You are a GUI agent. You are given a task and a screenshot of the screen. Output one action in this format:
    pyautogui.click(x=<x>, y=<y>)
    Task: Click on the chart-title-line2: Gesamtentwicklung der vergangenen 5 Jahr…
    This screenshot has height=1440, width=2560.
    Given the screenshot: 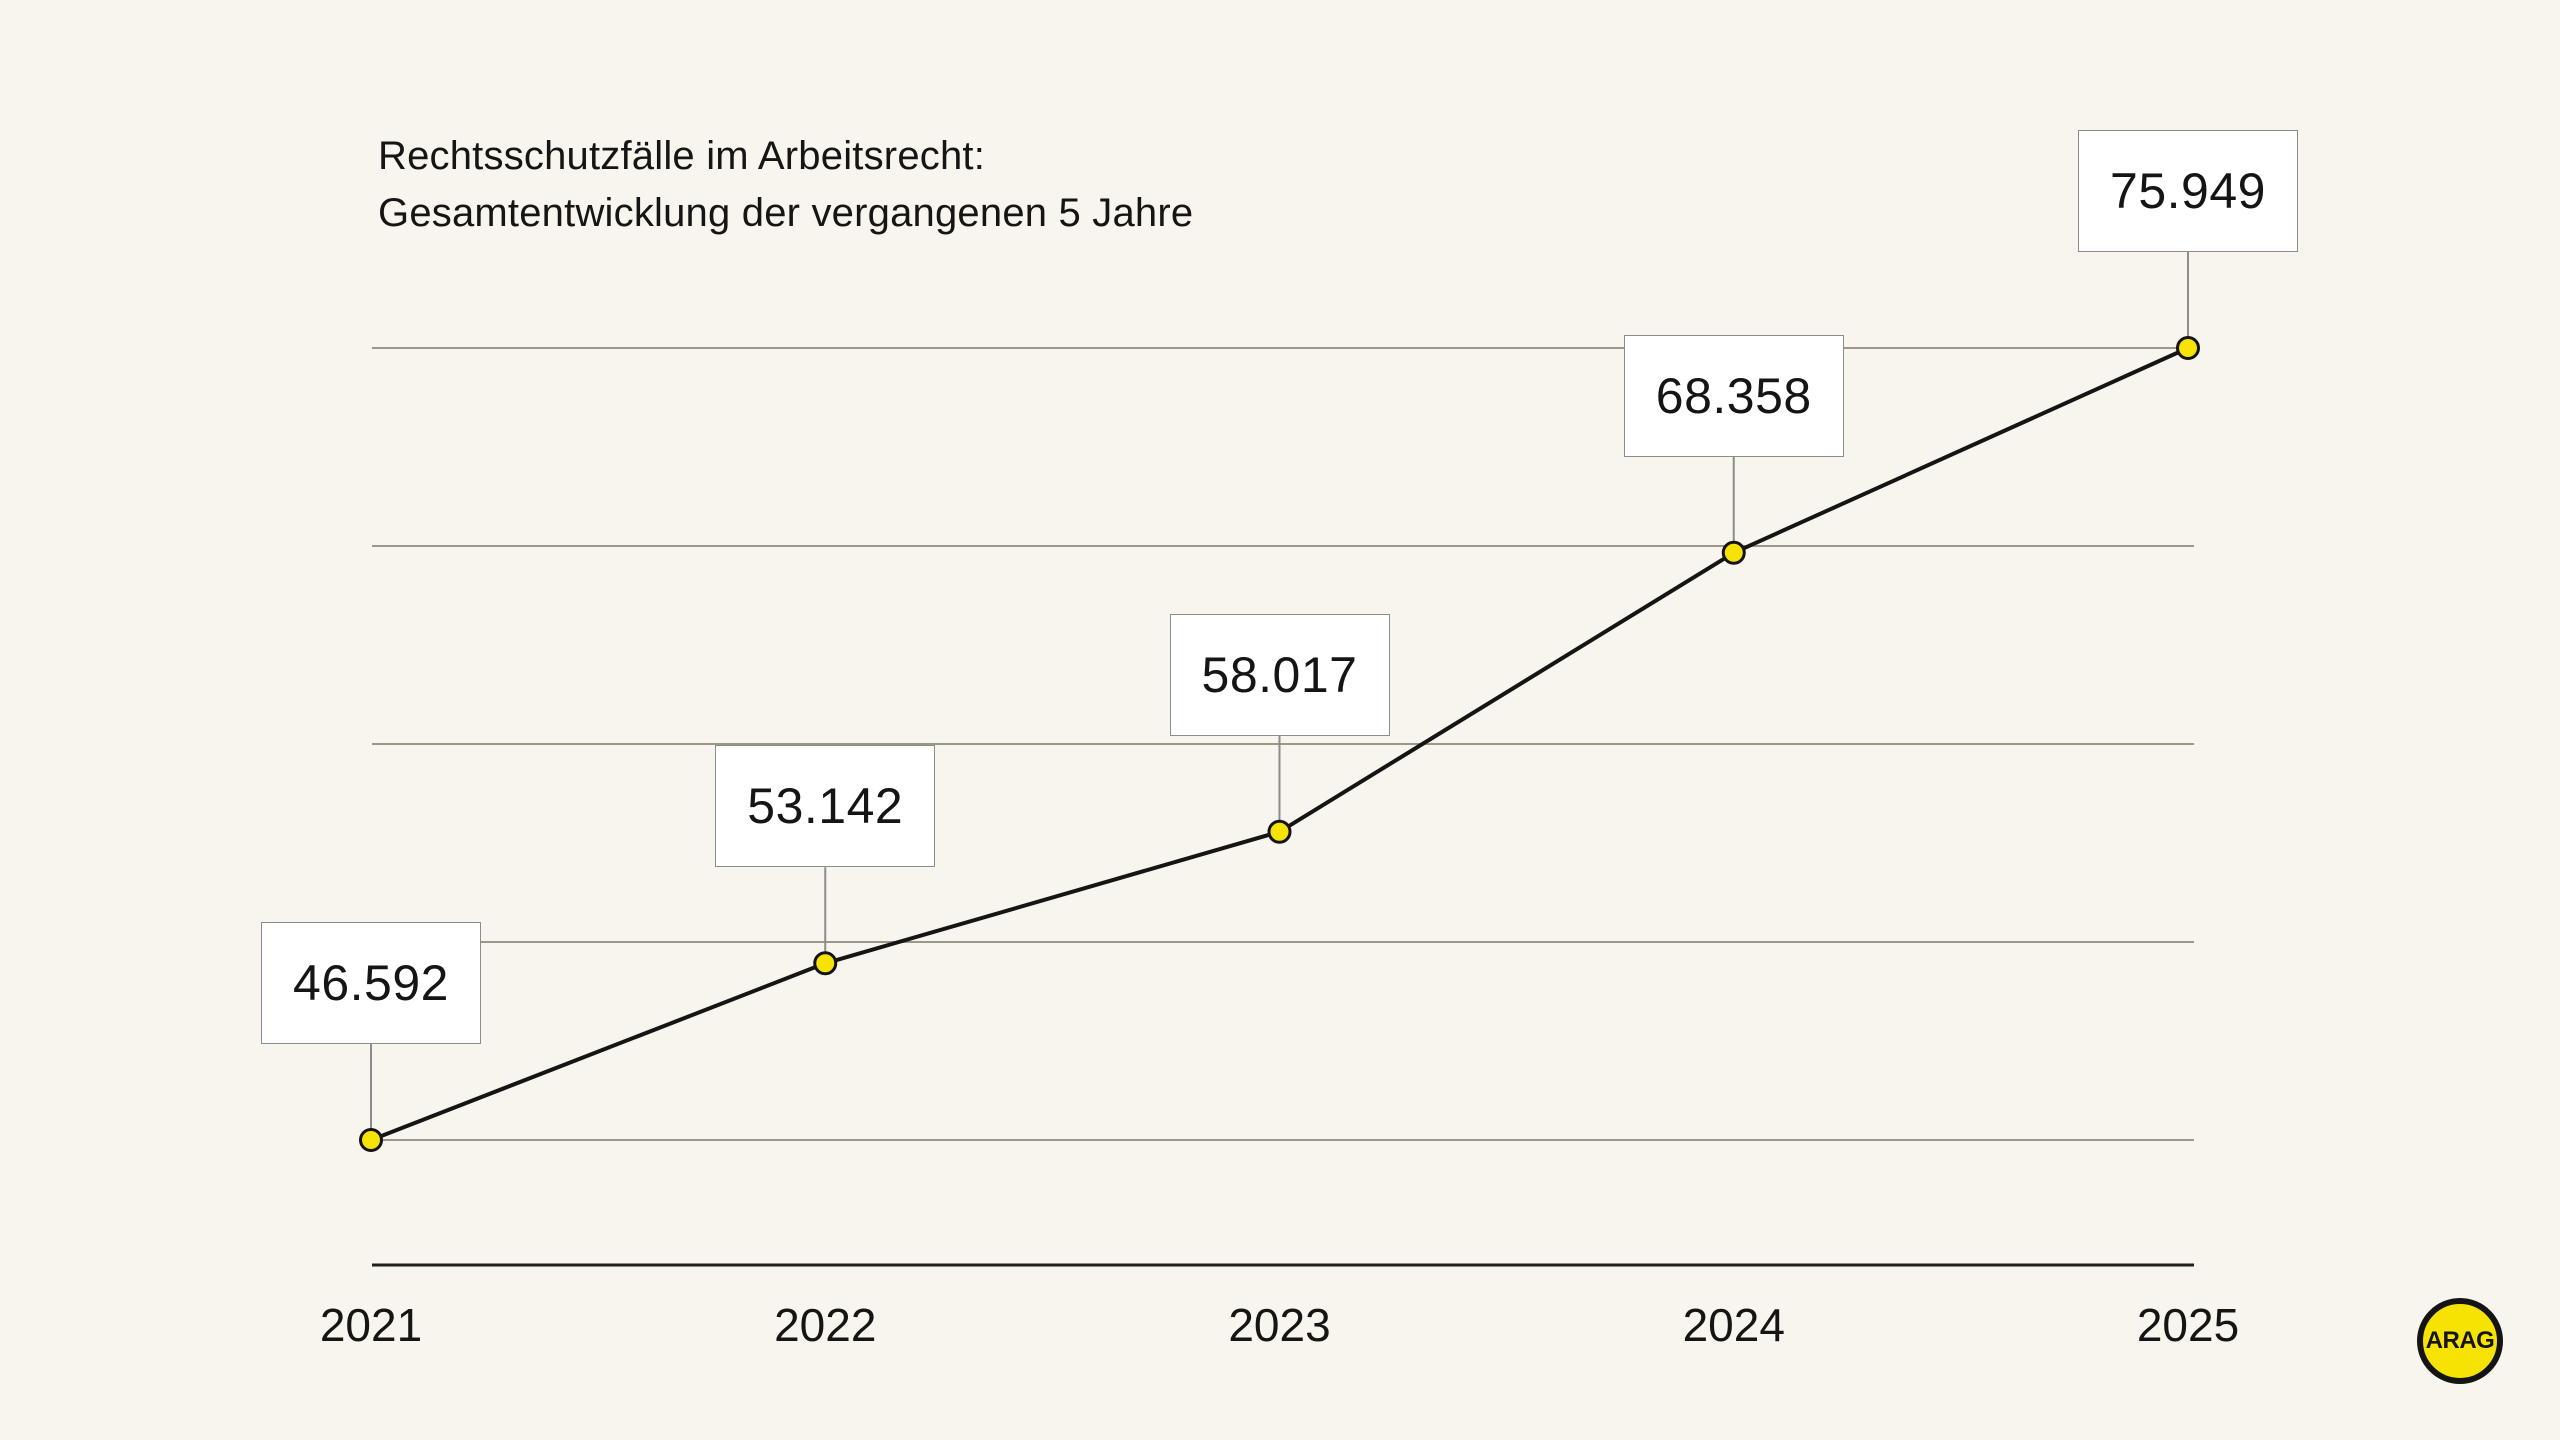 What is the action you would take?
    pyautogui.click(x=786, y=213)
    